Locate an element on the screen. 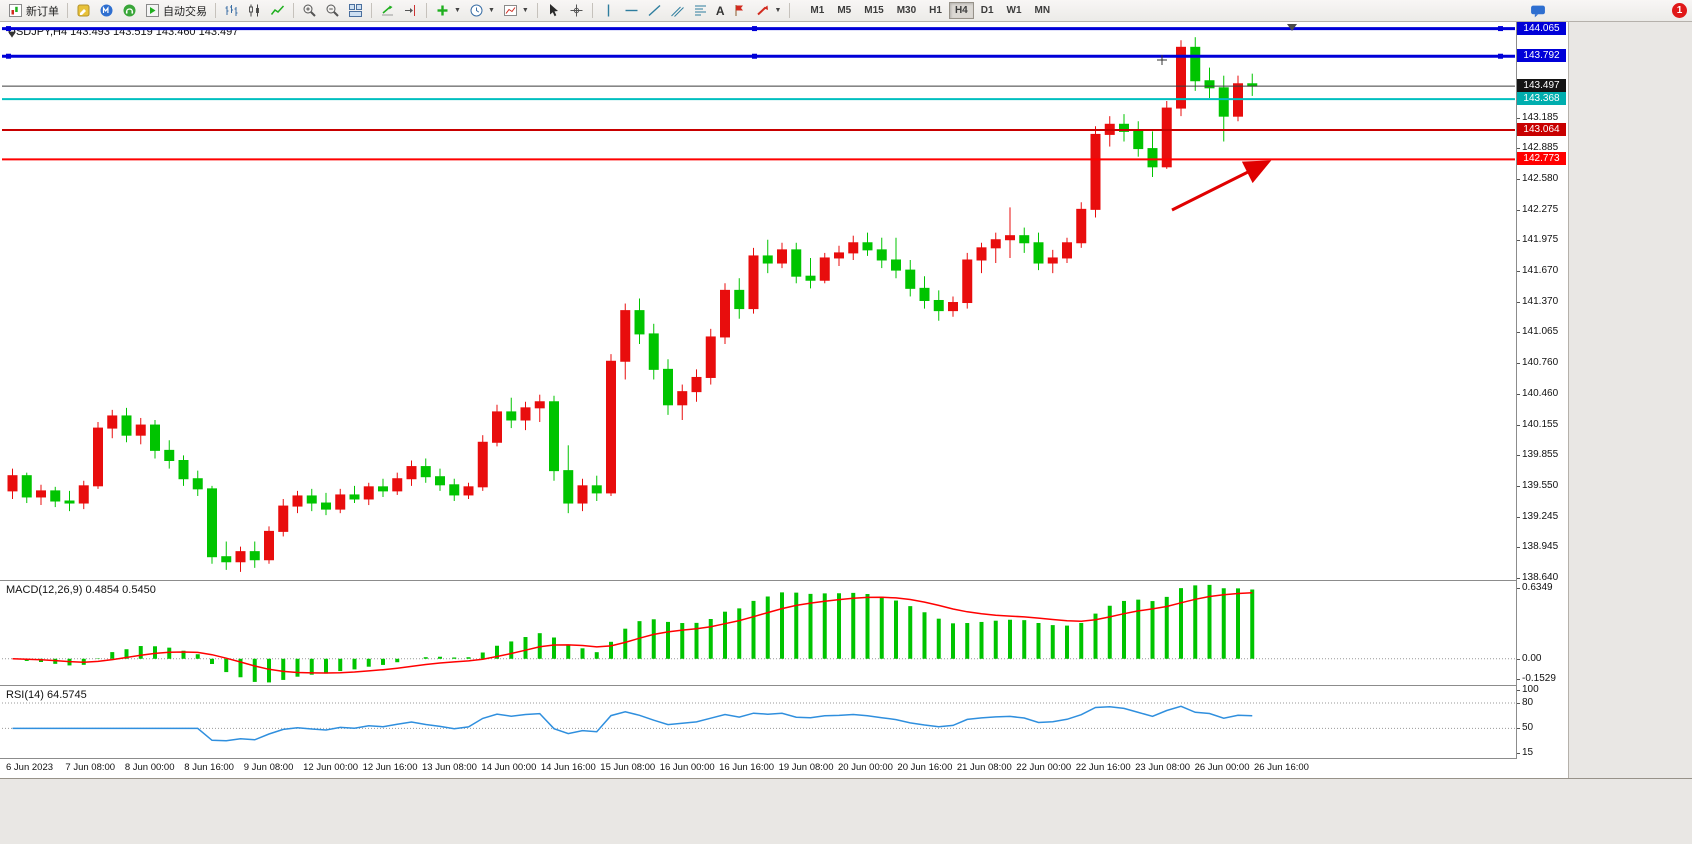 This screenshot has height=844, width=1692. chart-shift-icon is located at coordinates (410, 10).